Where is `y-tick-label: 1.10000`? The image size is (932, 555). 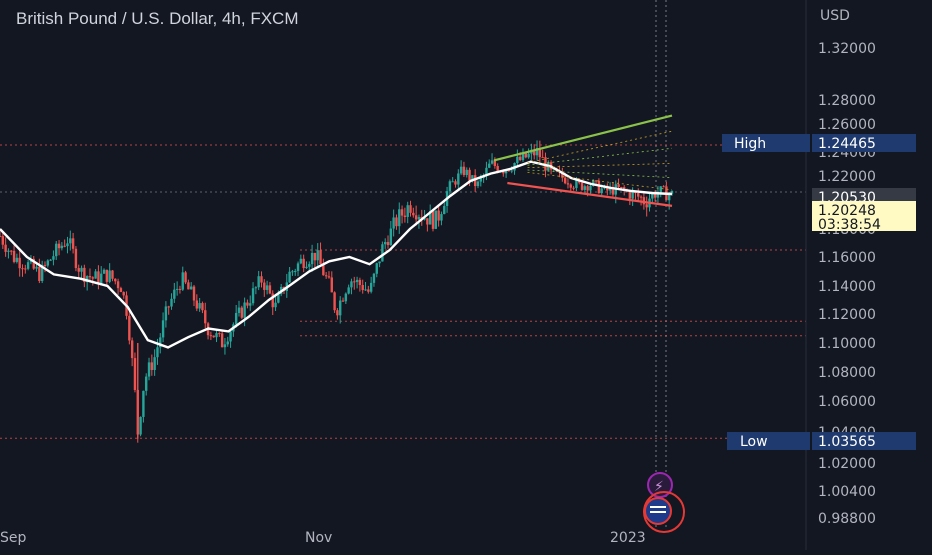 y-tick-label: 1.10000 is located at coordinates (847, 344).